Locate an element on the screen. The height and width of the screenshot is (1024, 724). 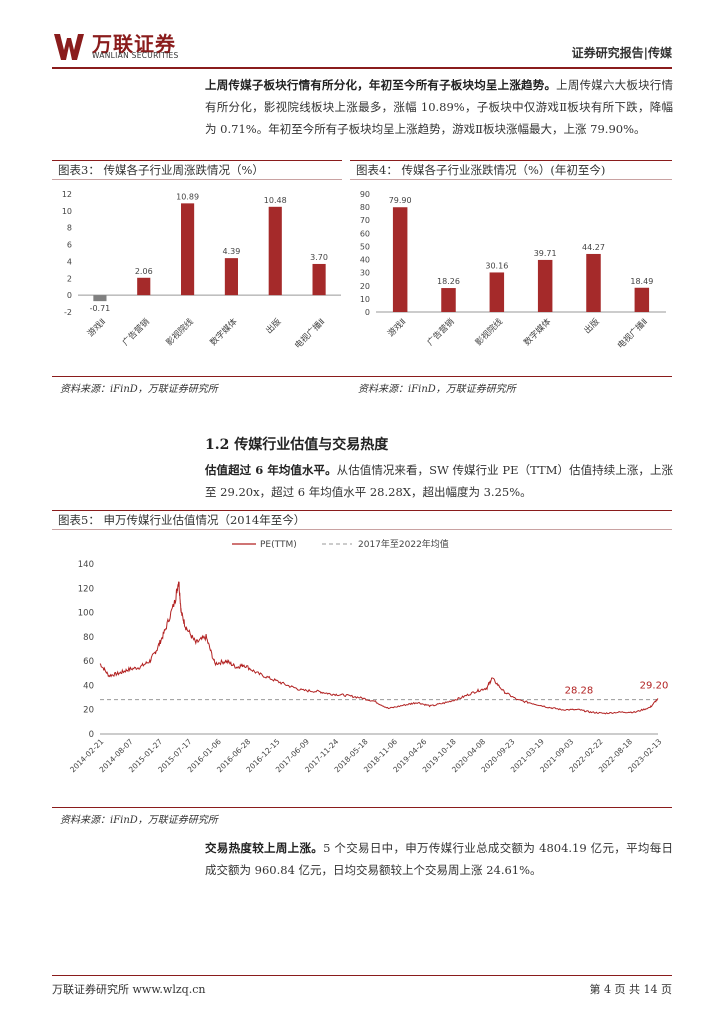
figure3-title: 图表3： 传媒各子行业周涨跌情况（%） is located at coordinates (197, 170).